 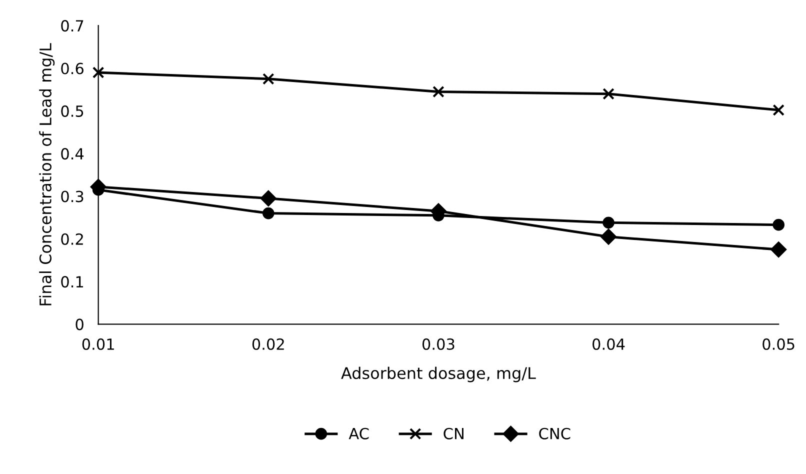 What do you see at coordinates (554, 434) in the screenshot?
I see `legend-label: CNC` at bounding box center [554, 434].